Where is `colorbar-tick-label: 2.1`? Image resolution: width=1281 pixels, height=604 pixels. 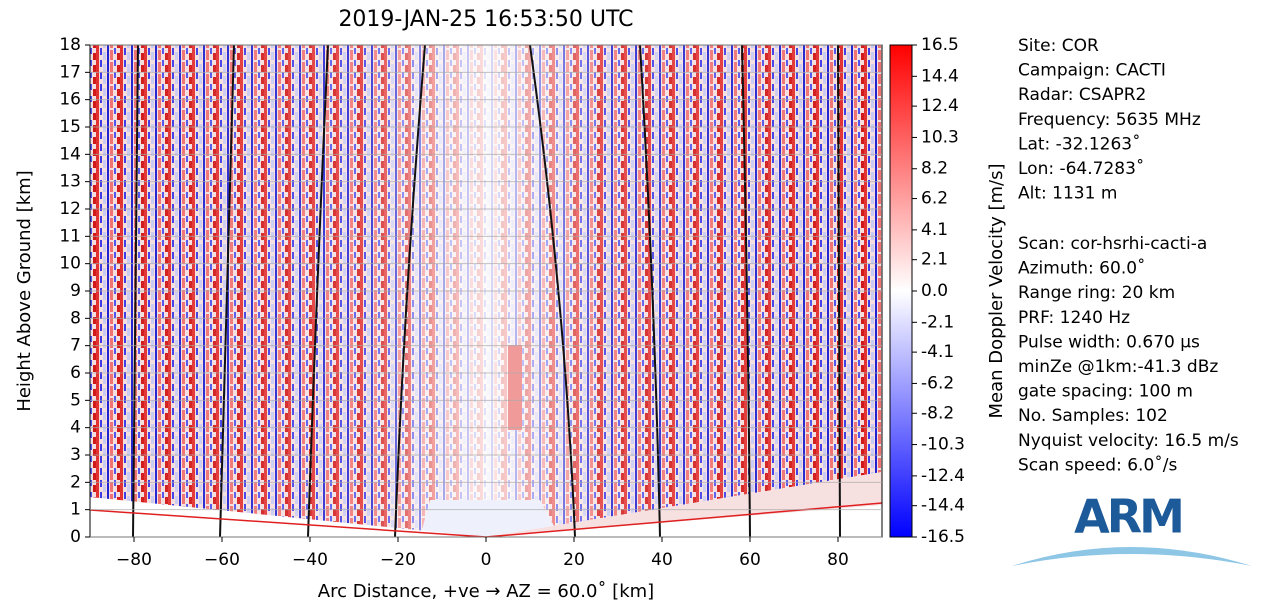
colorbar-tick-label: 2.1 is located at coordinates (934, 260).